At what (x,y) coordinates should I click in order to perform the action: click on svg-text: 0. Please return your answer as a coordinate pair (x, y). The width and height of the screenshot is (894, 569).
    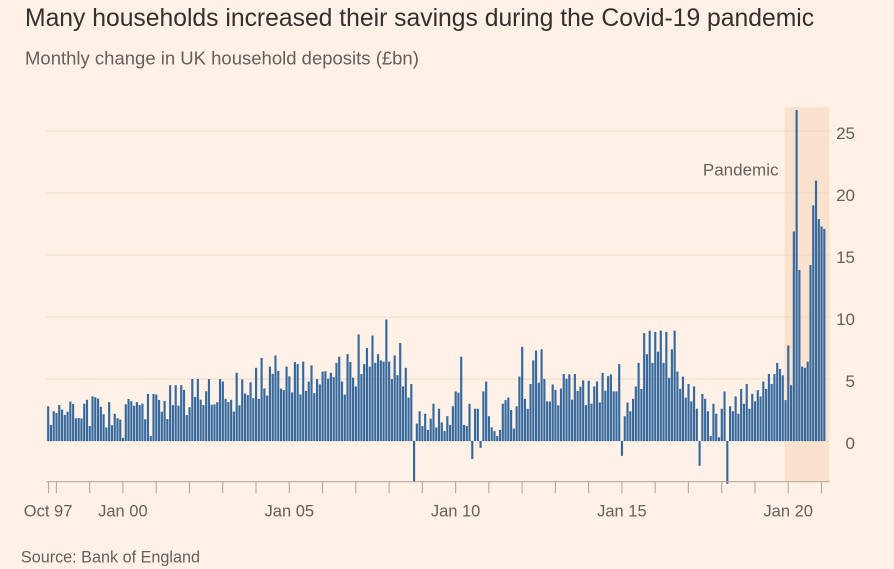
    Looking at the image, I should click on (850, 443).